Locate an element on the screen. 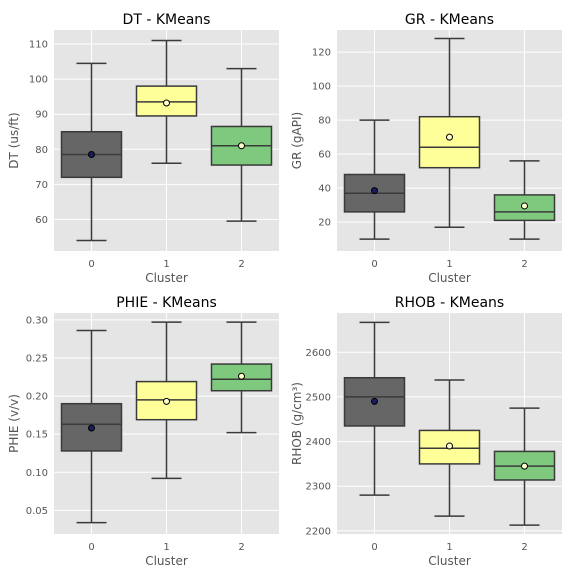  box-iqr is located at coordinates (450, 142).